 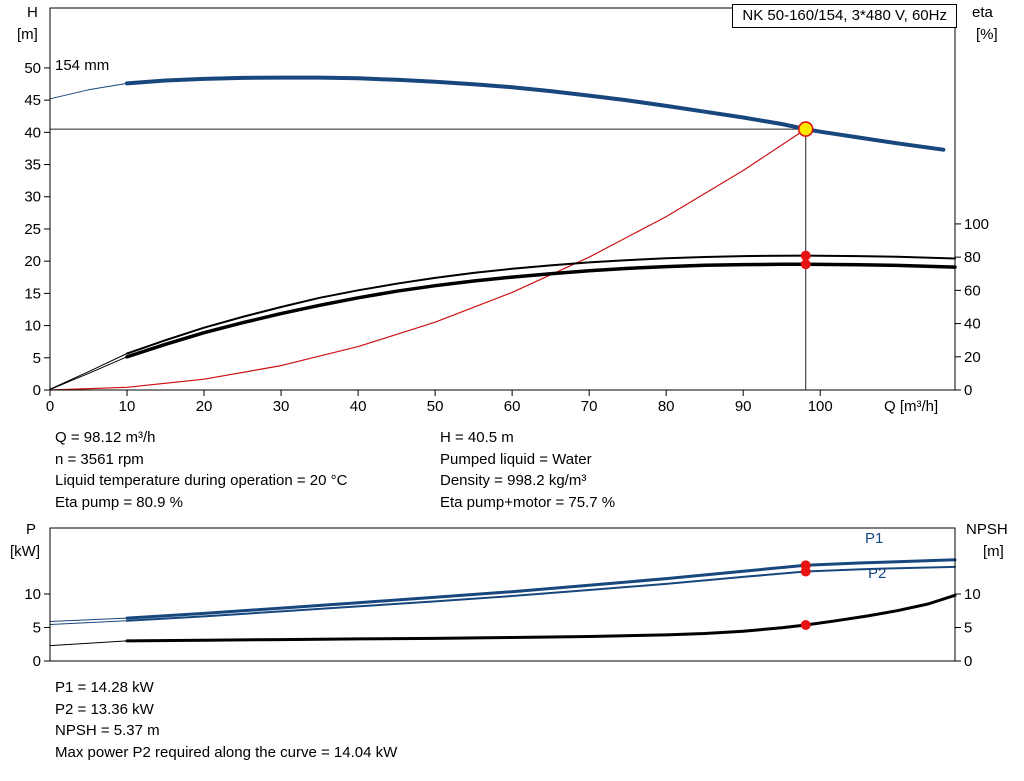 I want to click on npsh-duty-dot, so click(x=805, y=625).